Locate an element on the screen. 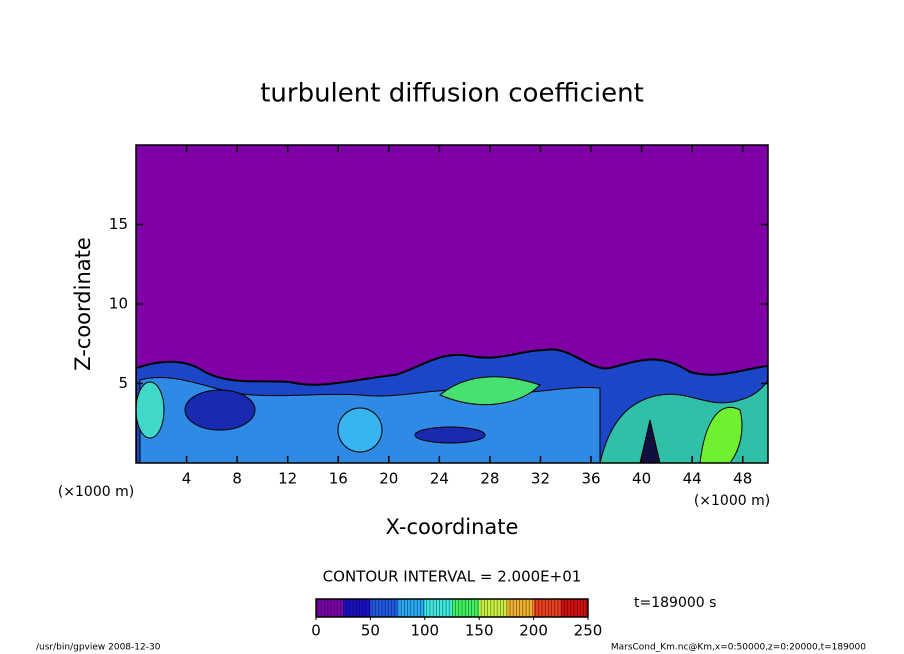 Image resolution: width=904 pixels, height=654 pixels. y-tick-label: 15 is located at coordinates (118, 224).